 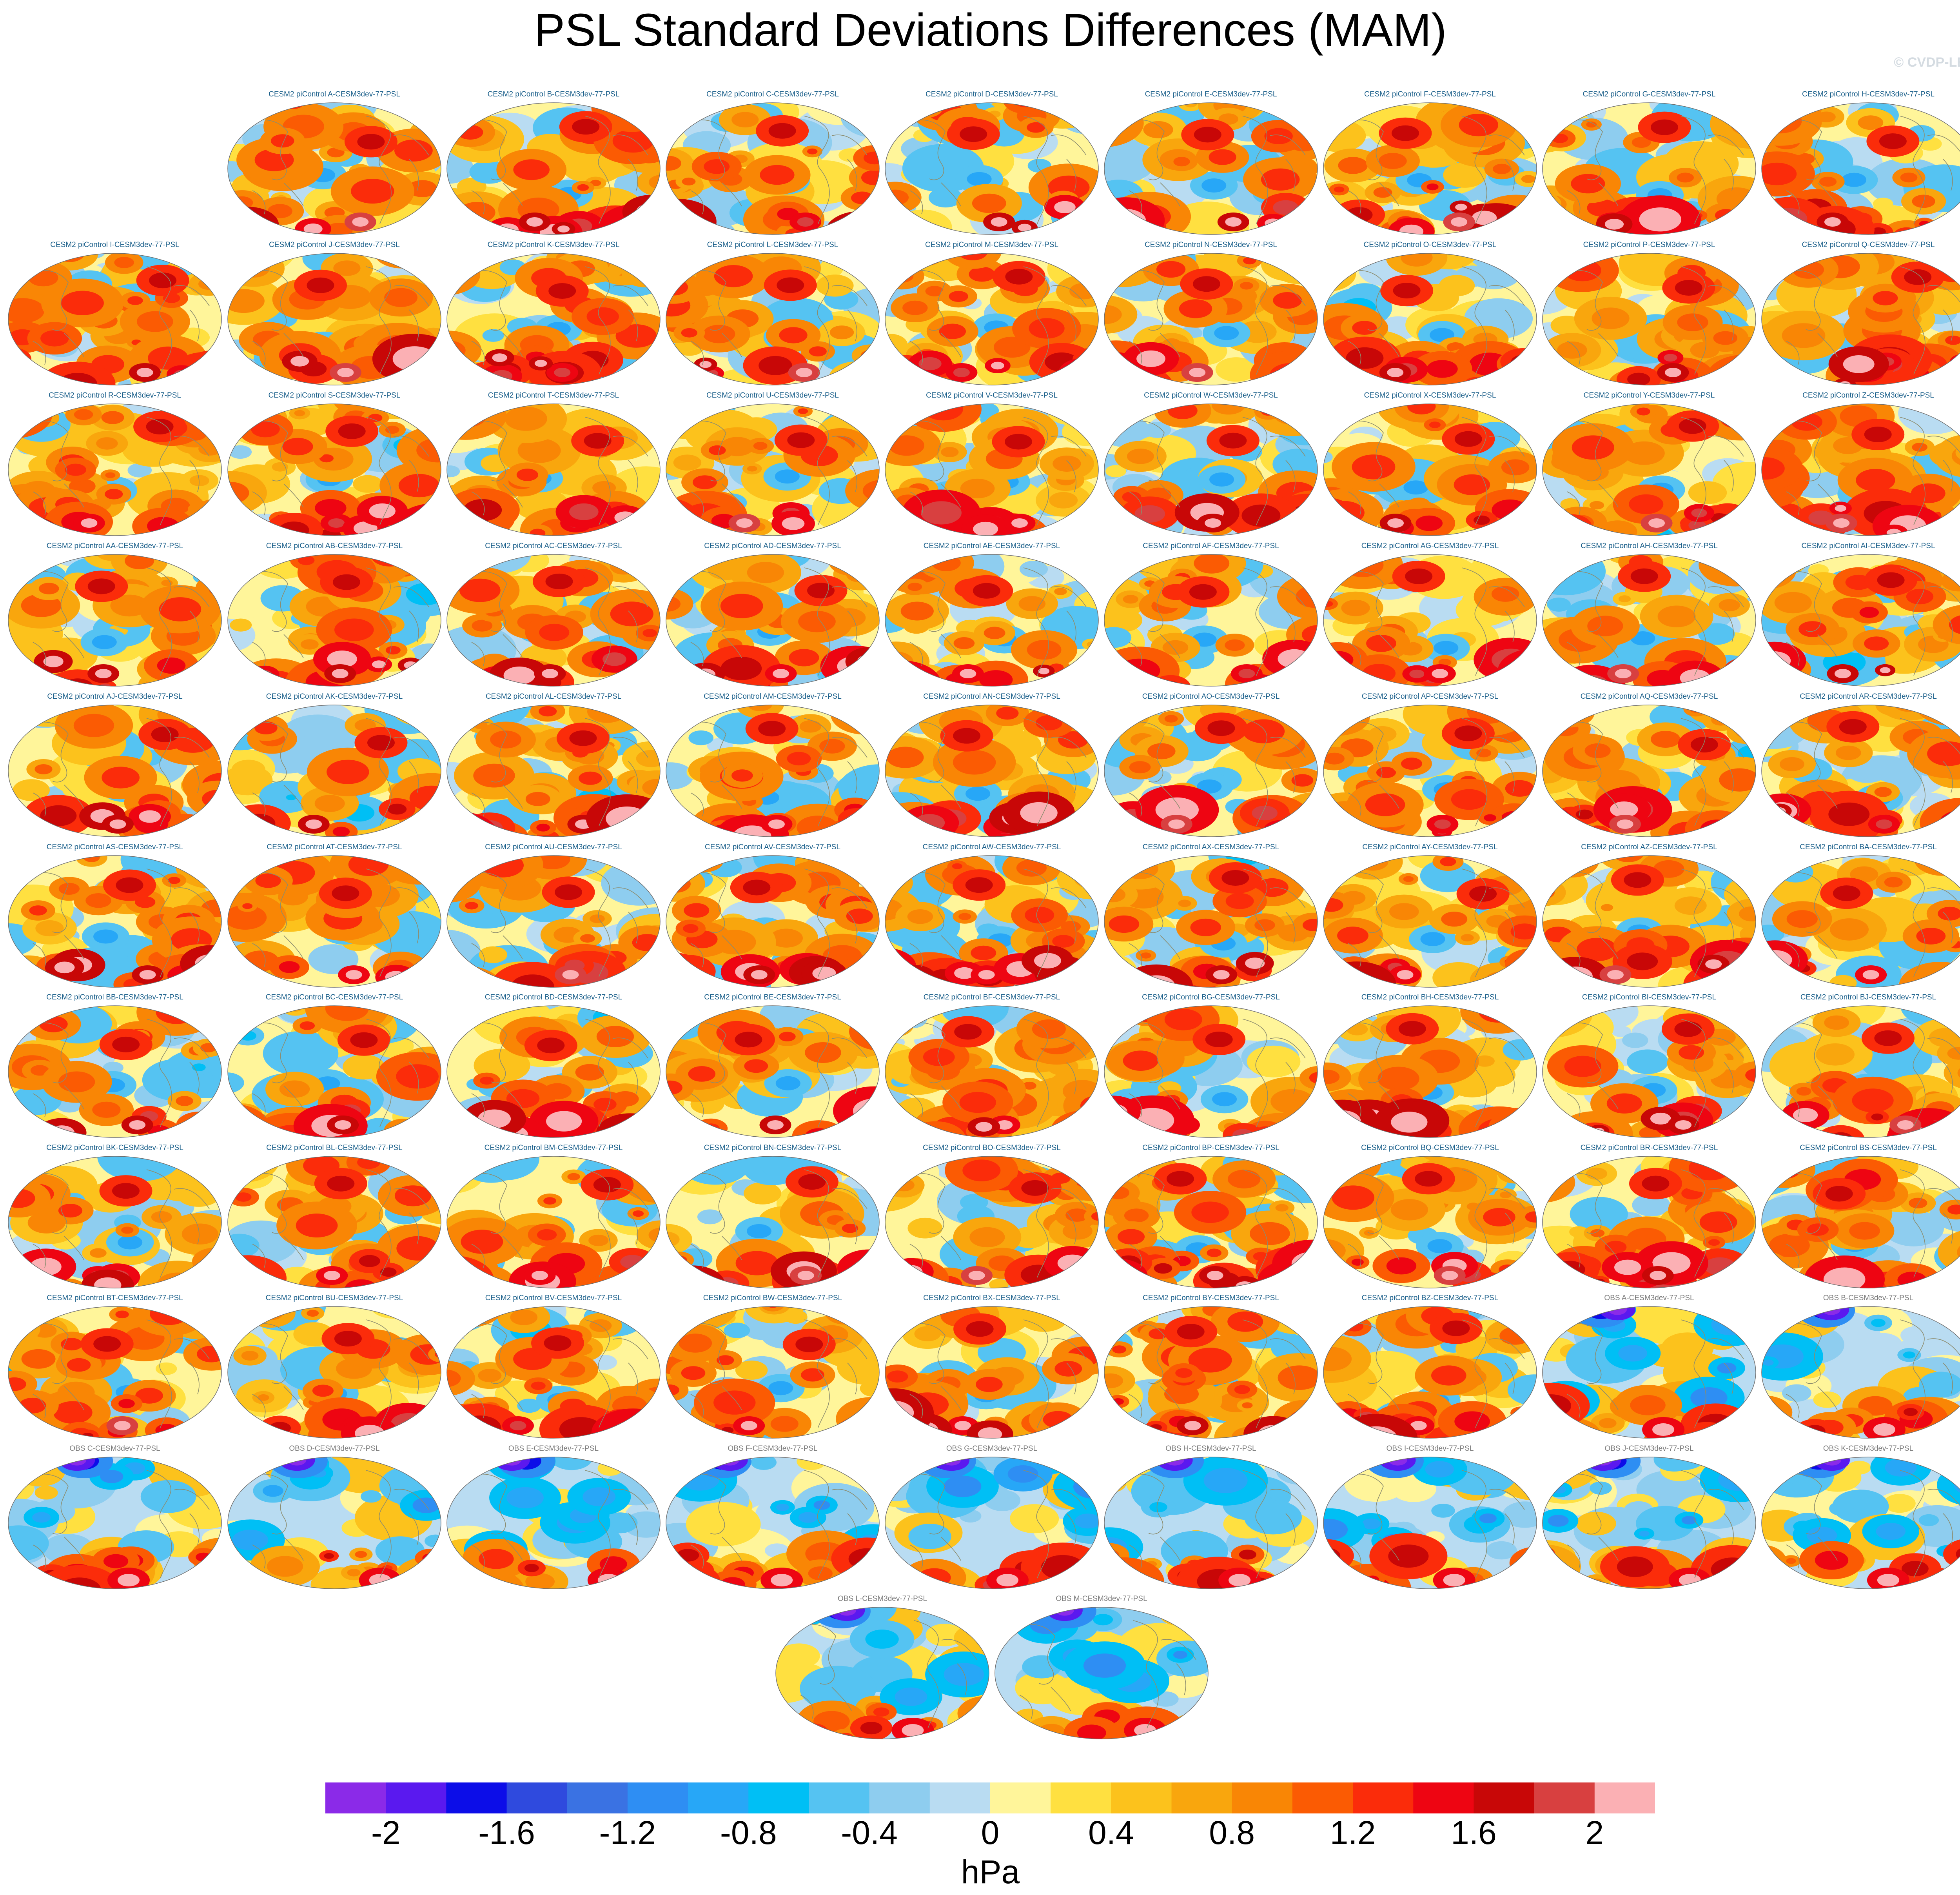 I want to click on map-panel-title: CESM2 piControl BG-CESM3dev-77-PSL, so click(x=1211, y=997).